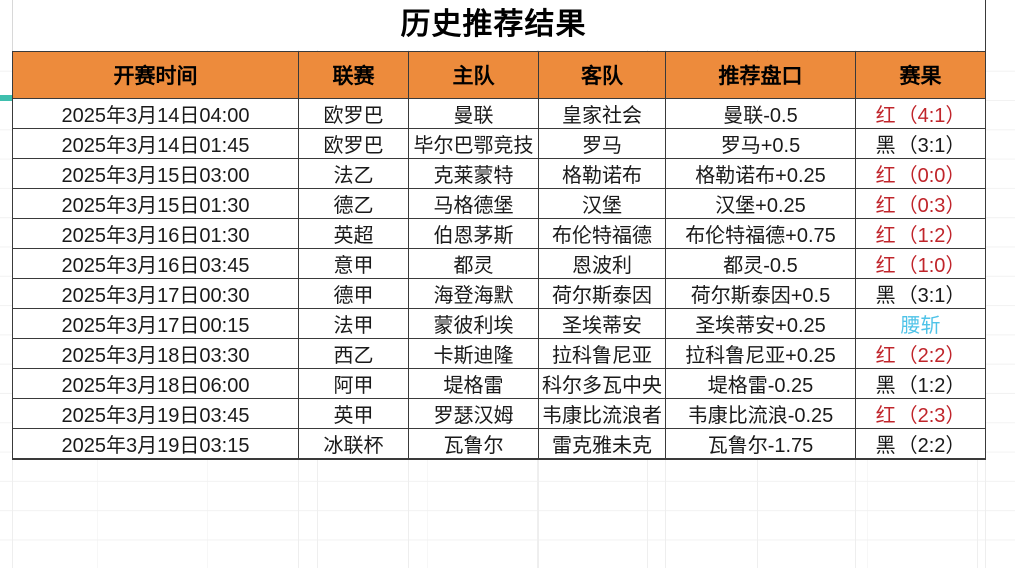 This screenshot has height=568, width=1015. Describe the element at coordinates (602, 263) in the screenshot. I see `cell-away-team: 恩波利` at that location.